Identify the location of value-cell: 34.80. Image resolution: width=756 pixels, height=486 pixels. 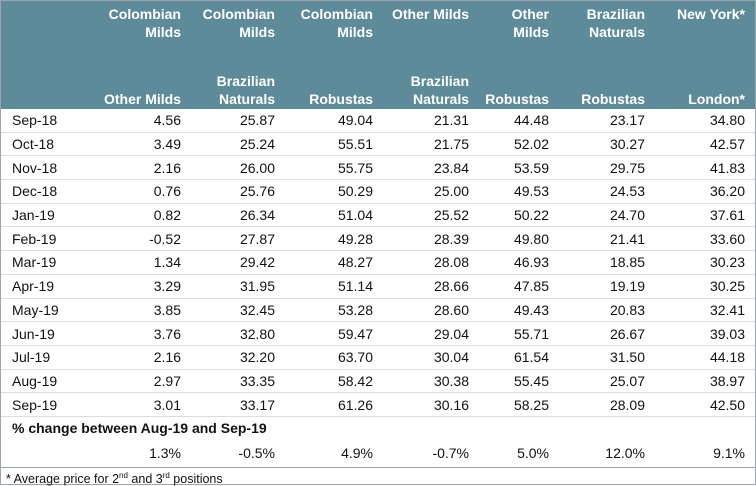
(704, 121).